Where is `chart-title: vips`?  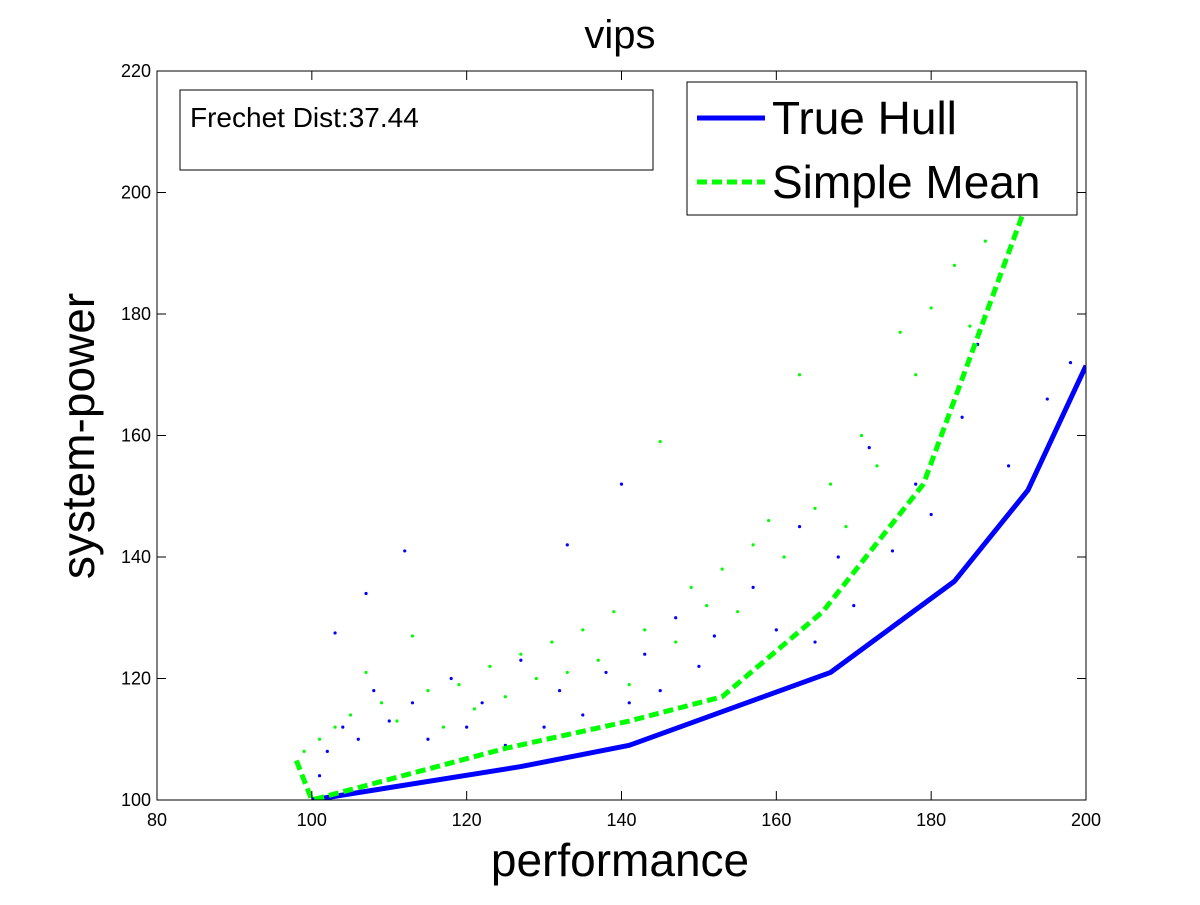
chart-title: vips is located at coordinates (619, 35).